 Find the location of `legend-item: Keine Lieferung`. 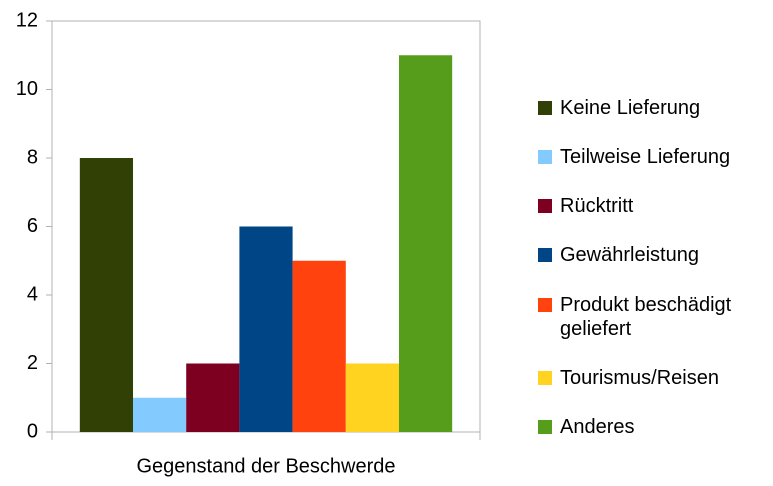

legend-item: Keine Lieferung is located at coordinates (654, 108).